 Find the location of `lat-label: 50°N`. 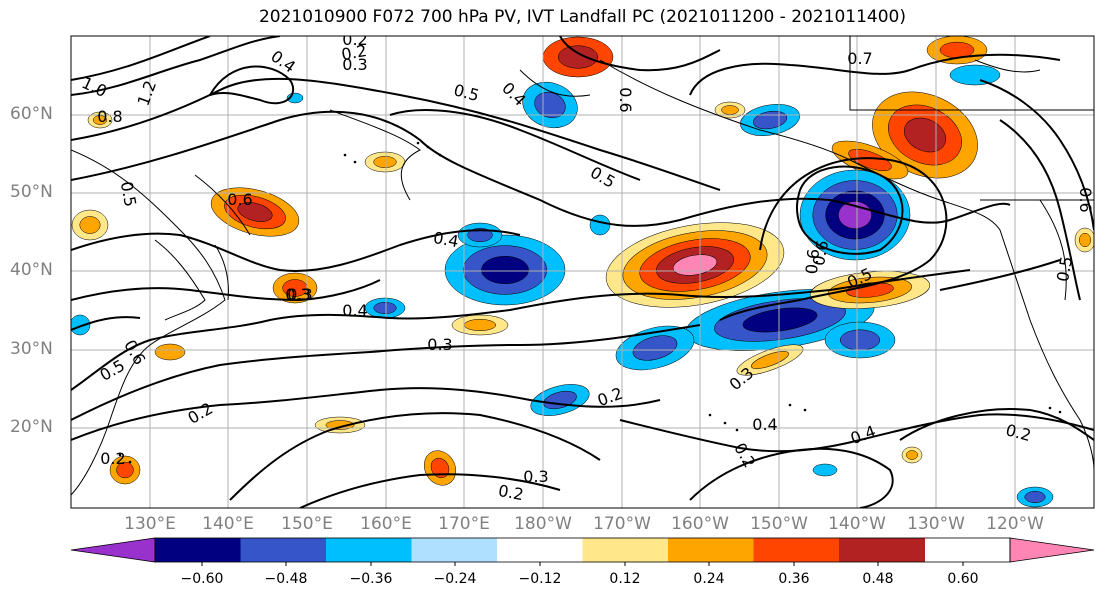

lat-label: 50°N is located at coordinates (31, 192).